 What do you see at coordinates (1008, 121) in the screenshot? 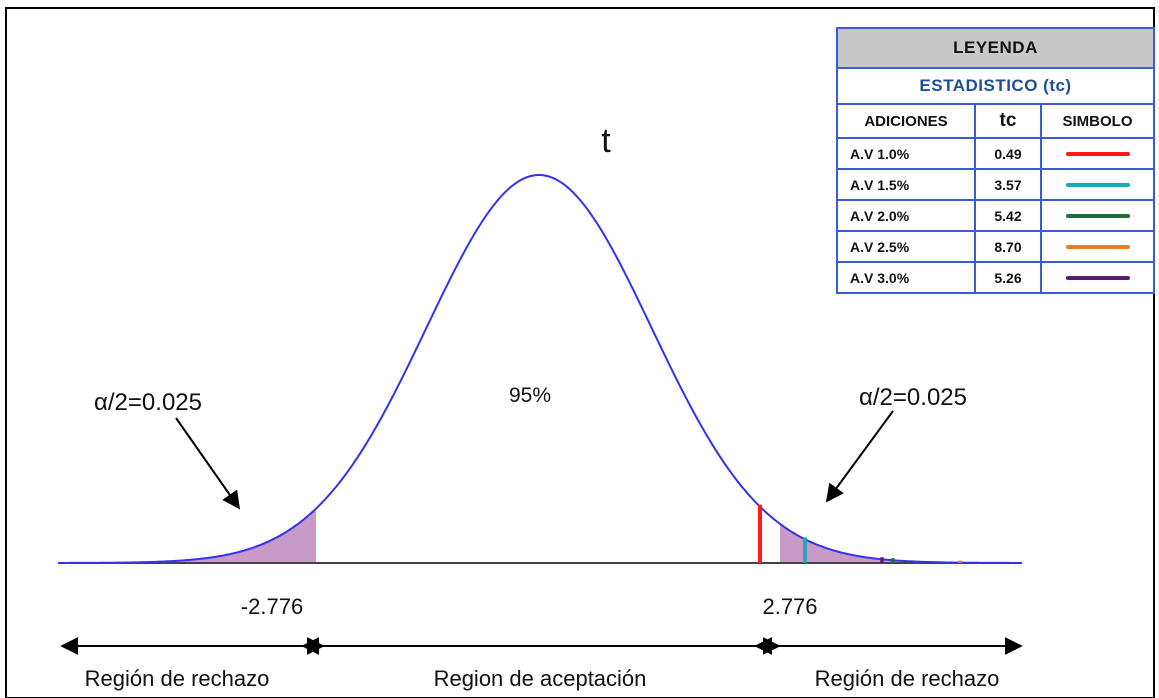
I see `legend-col-tc: tc` at bounding box center [1008, 121].